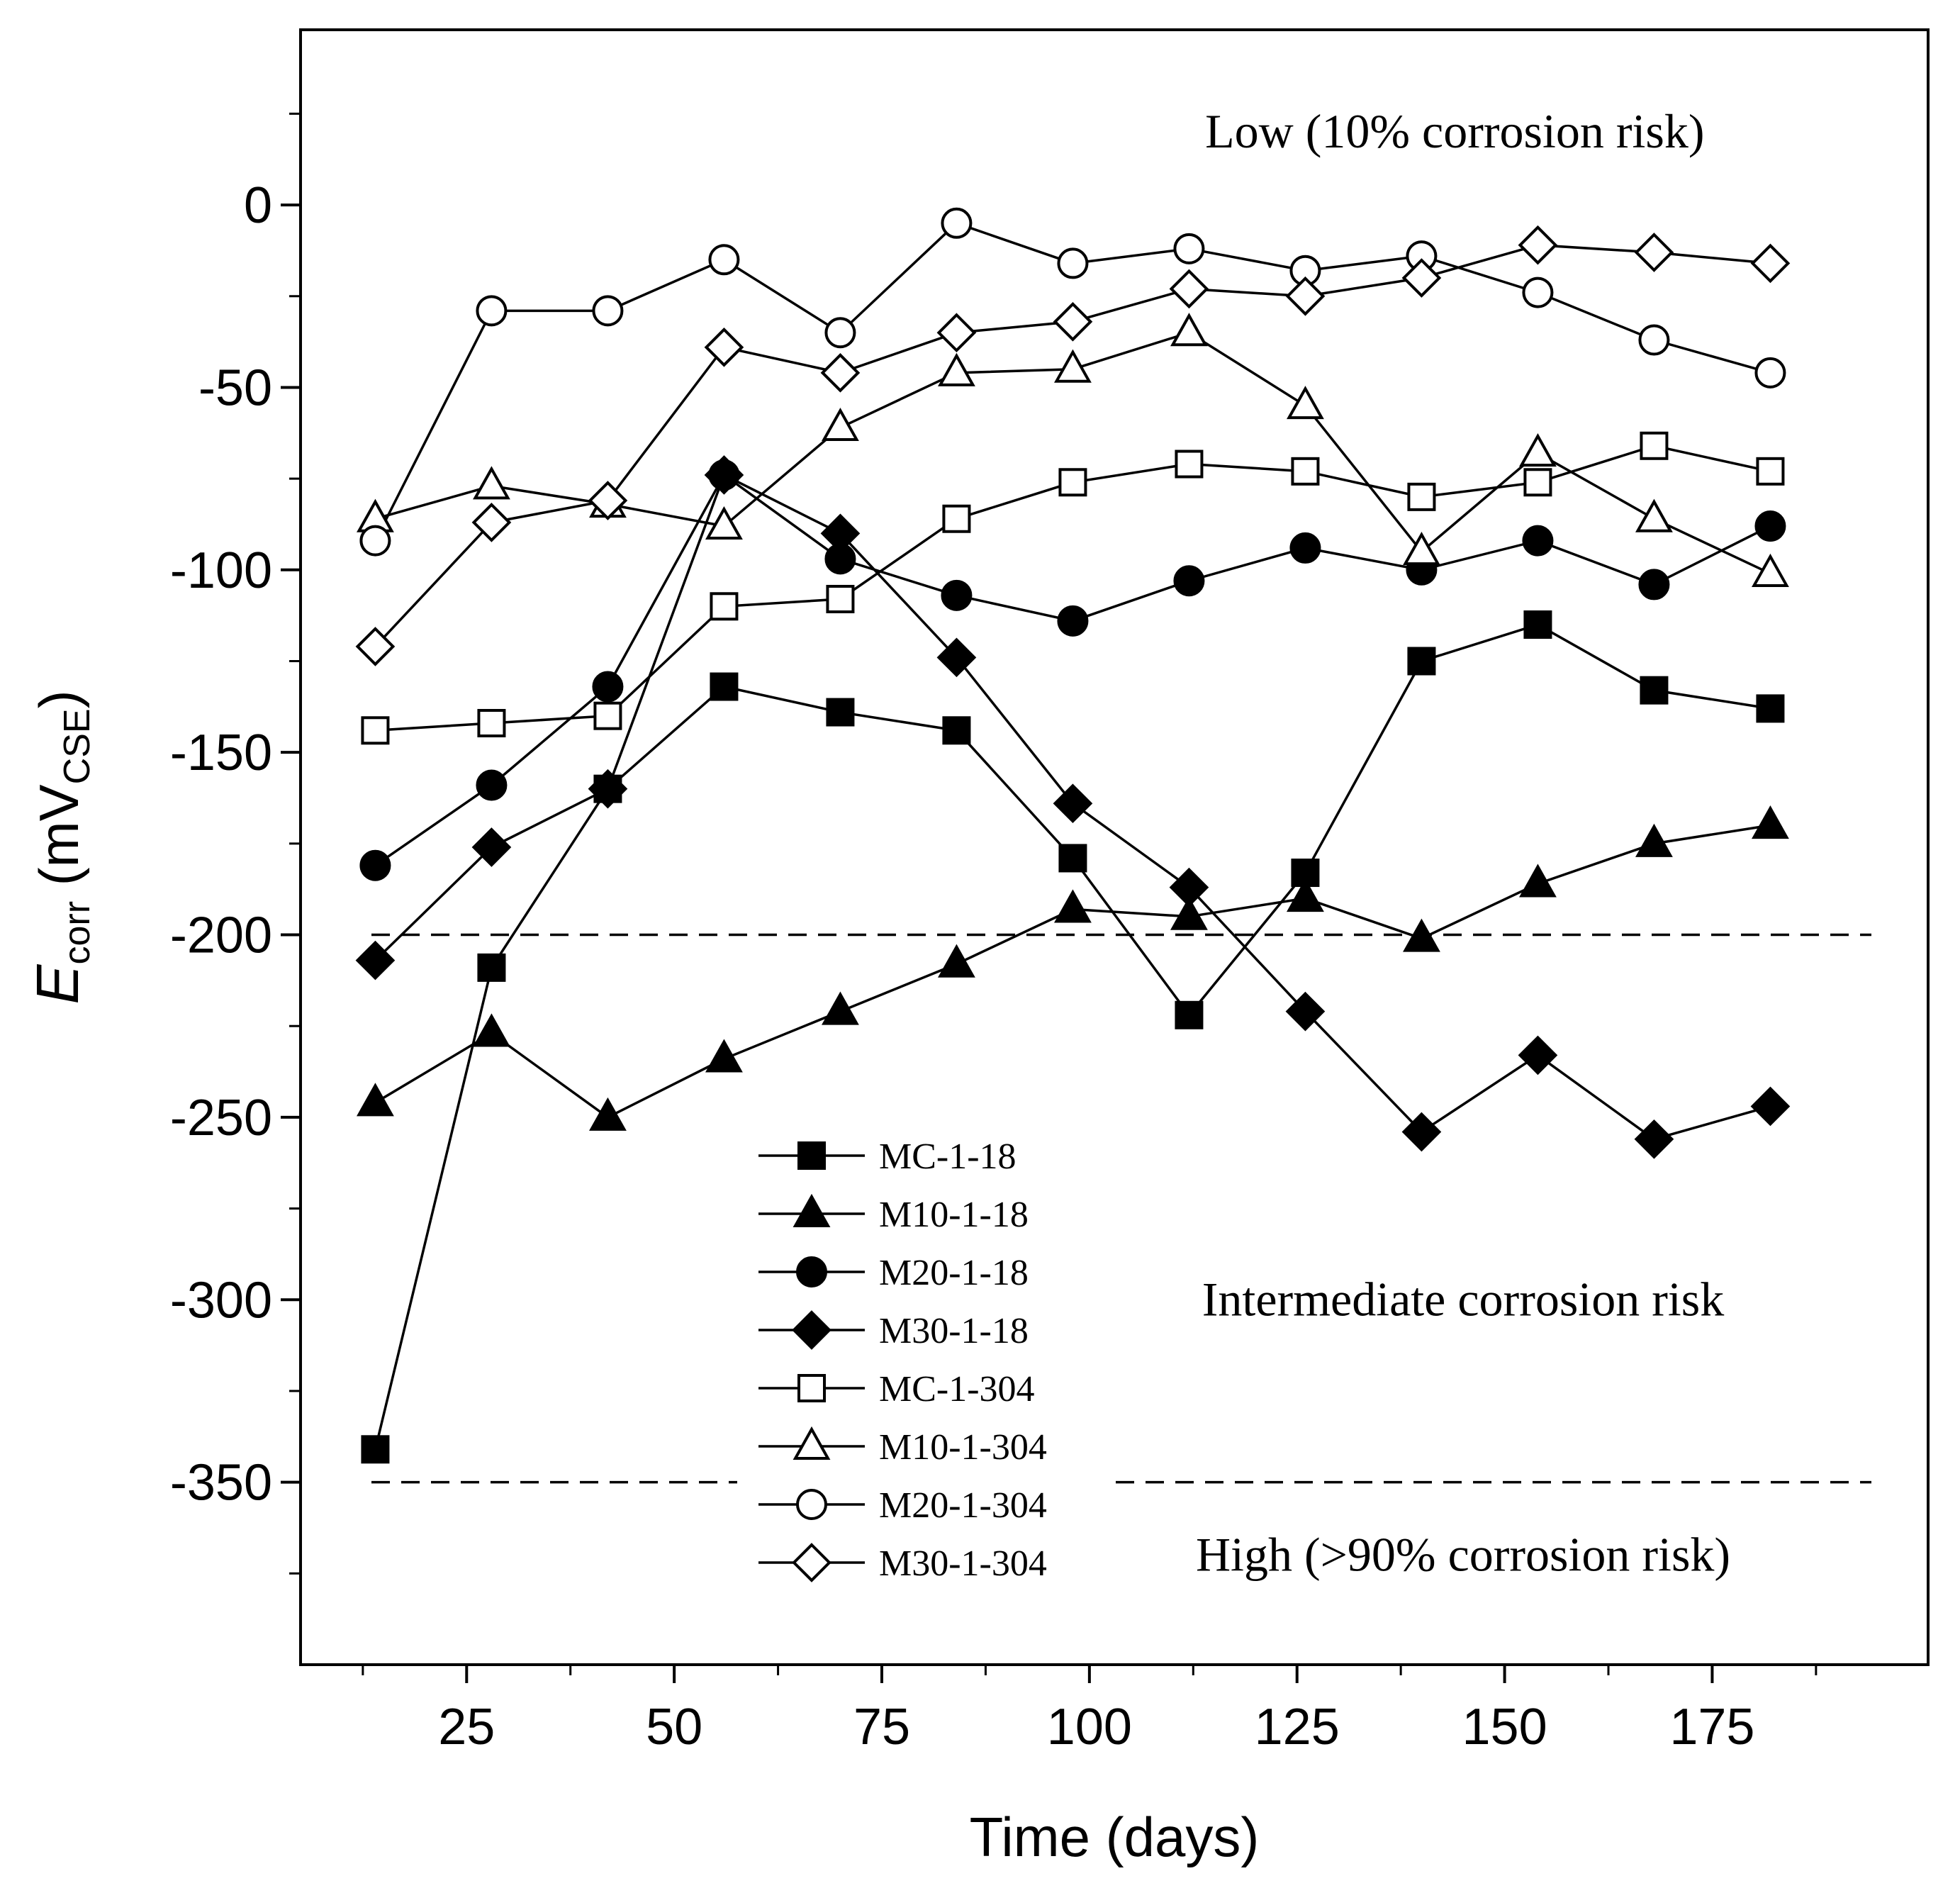 The image size is (1960, 1888). I want to click on legend-background, so click(922, 1356).